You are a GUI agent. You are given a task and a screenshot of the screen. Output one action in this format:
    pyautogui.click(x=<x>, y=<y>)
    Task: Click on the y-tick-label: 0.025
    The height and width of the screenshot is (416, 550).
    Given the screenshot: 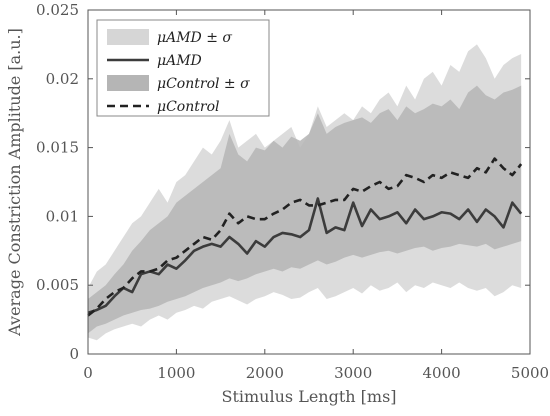 What is the action you would take?
    pyautogui.click(x=57, y=10)
    